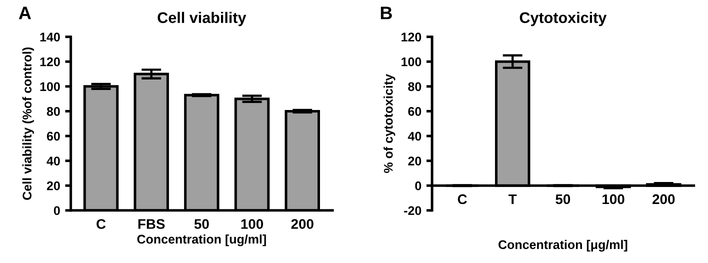  I want to click on text: A, so click(25, 13).